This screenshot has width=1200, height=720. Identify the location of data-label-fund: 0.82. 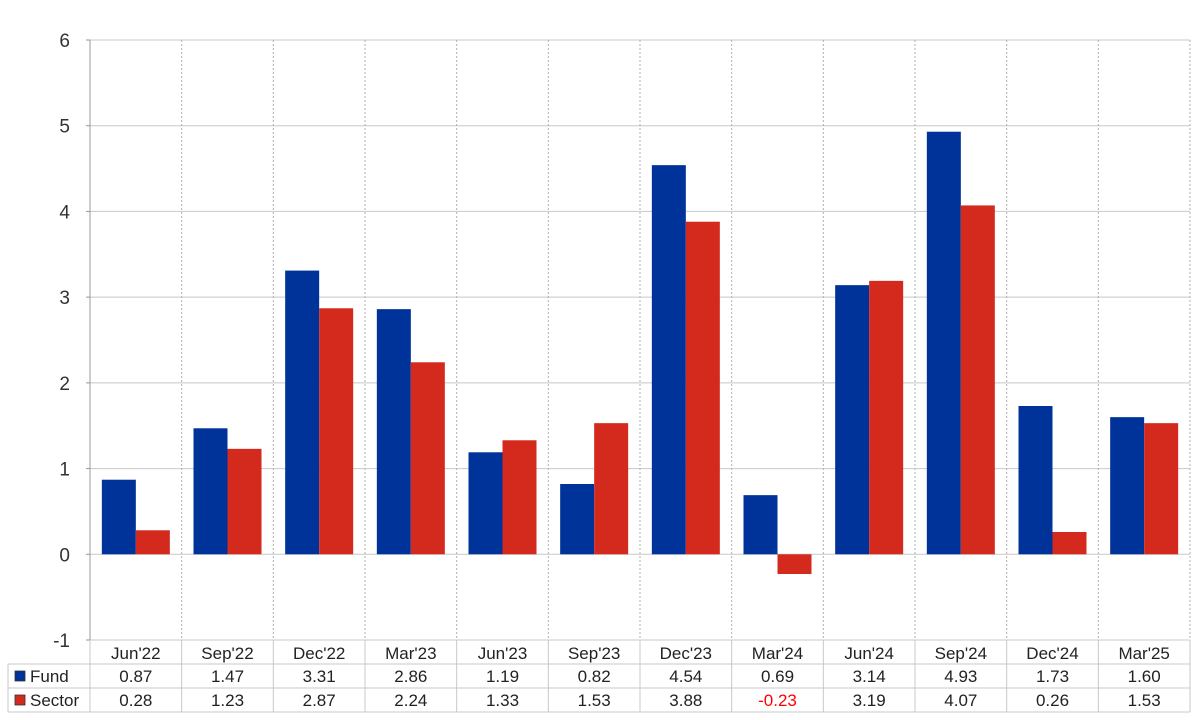
(594, 676).